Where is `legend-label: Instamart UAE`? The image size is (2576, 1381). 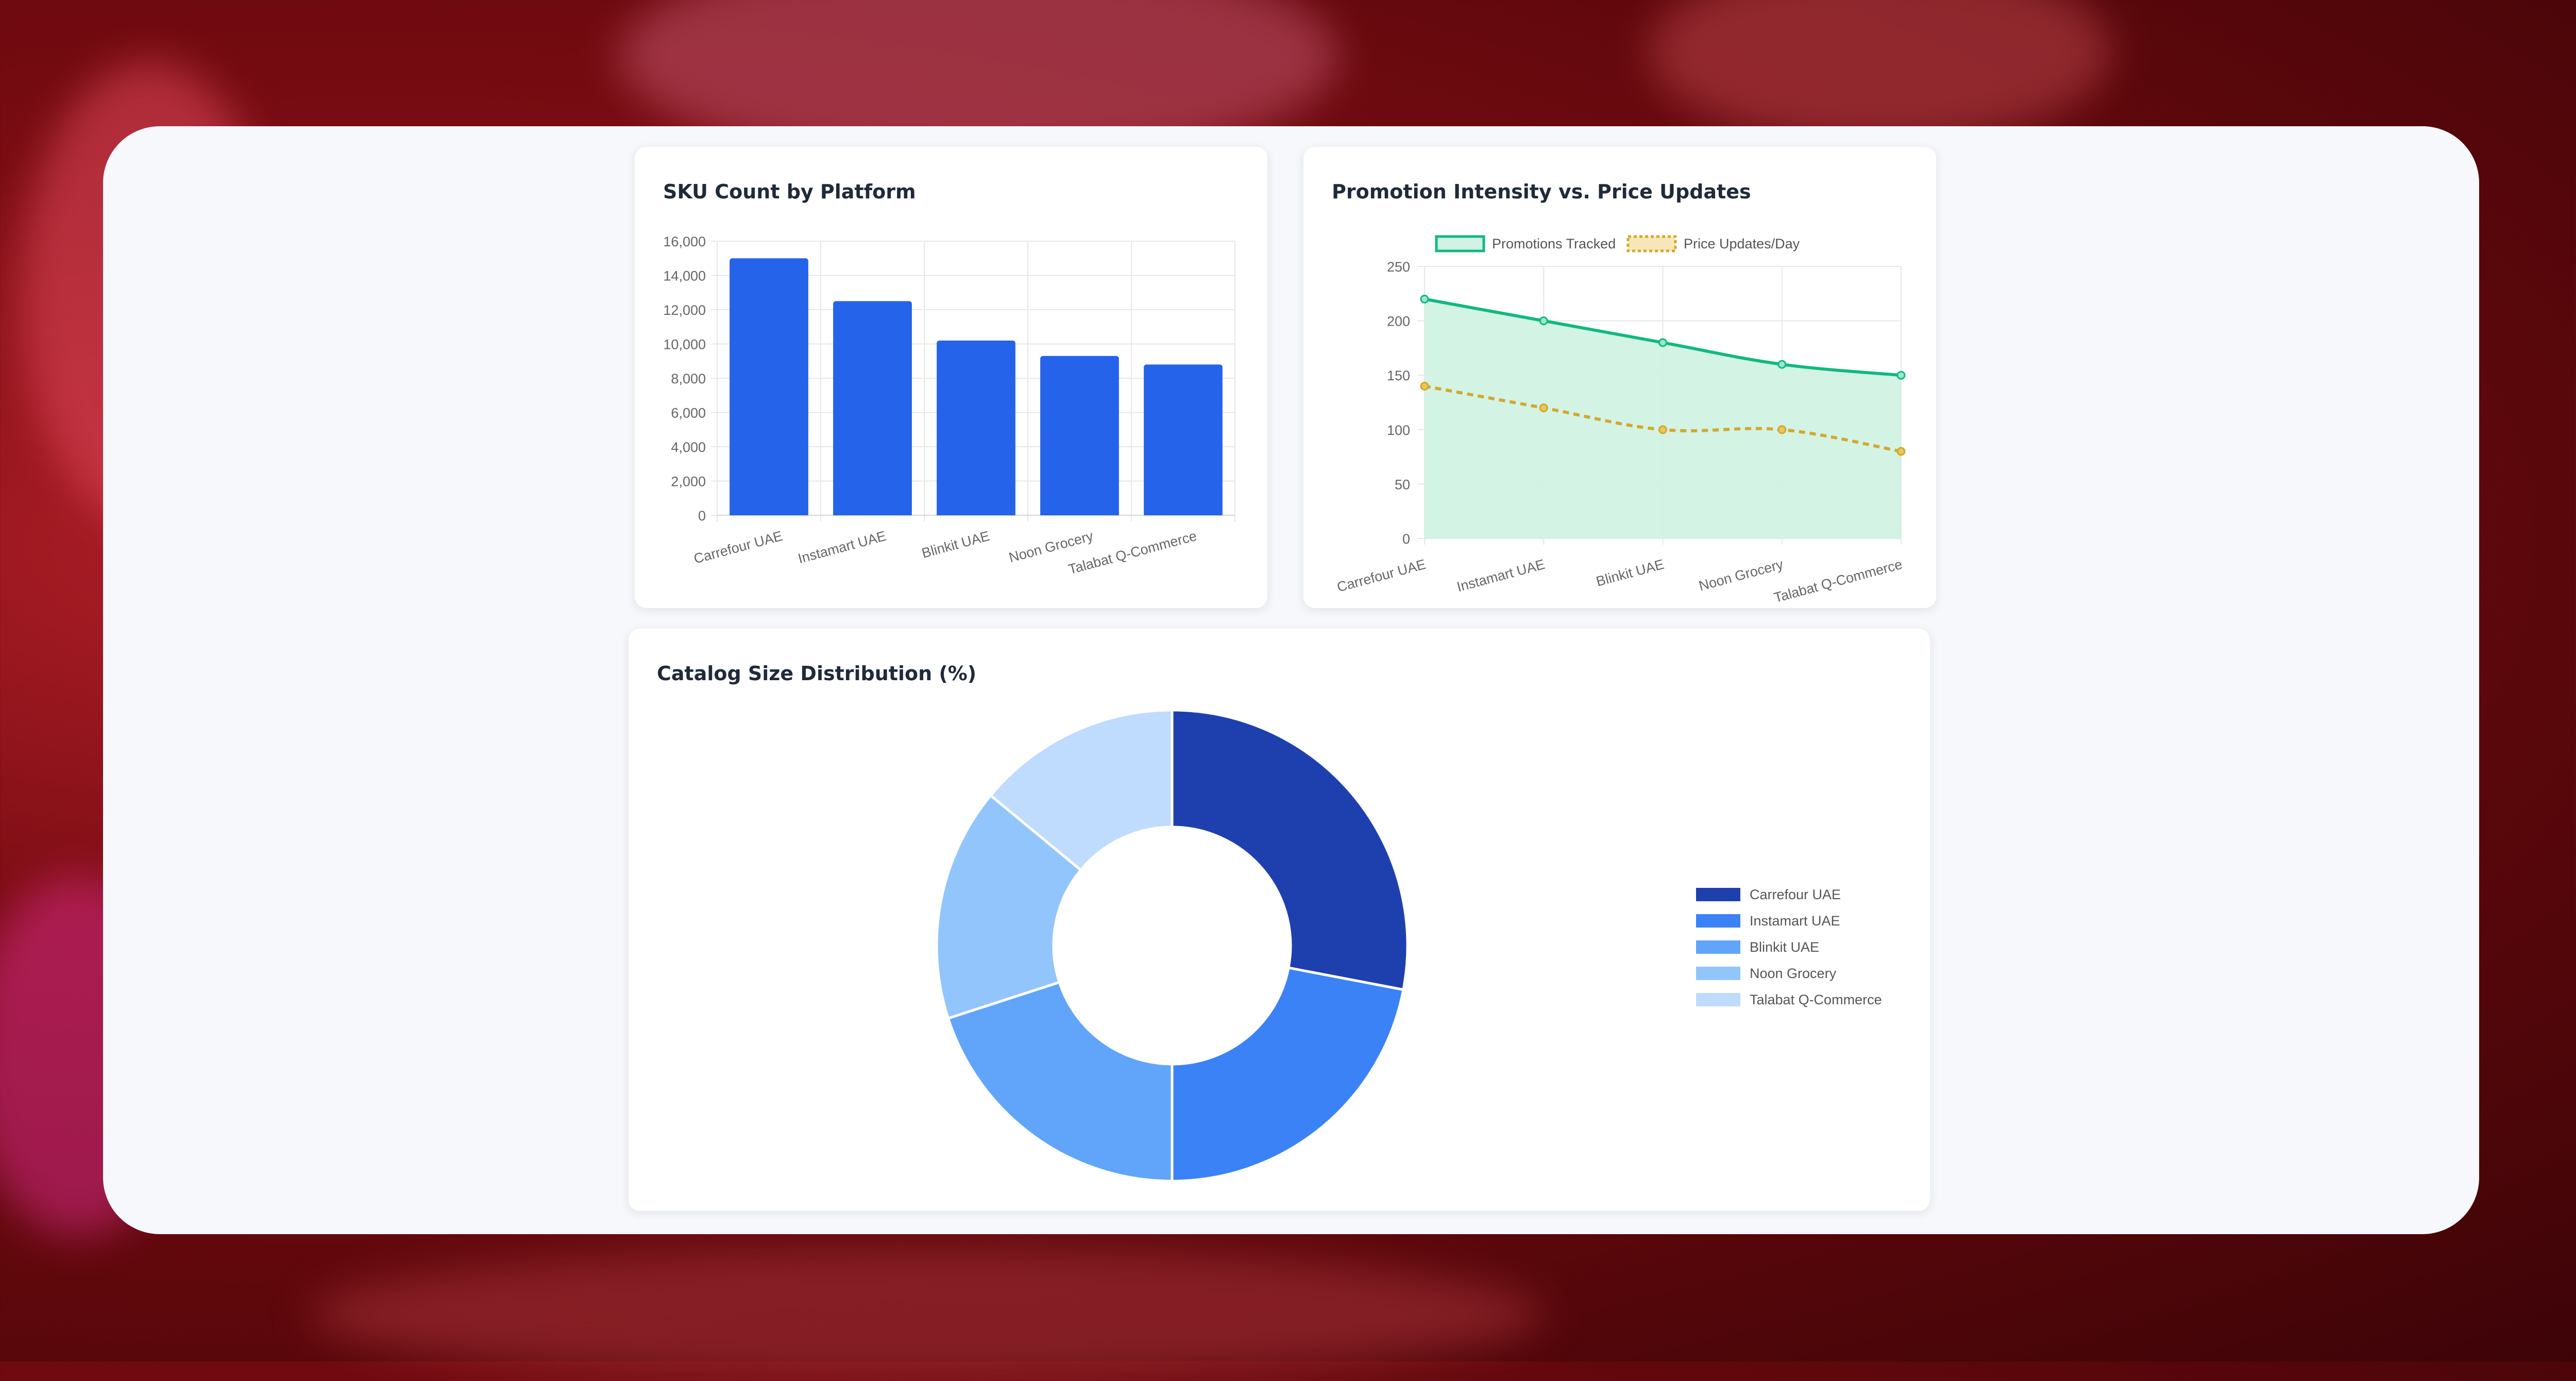 legend-label: Instamart UAE is located at coordinates (1795, 921).